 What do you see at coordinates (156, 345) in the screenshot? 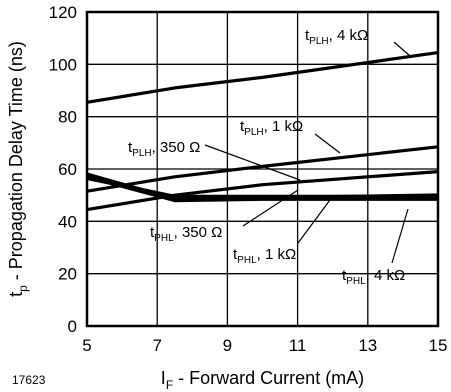
I see `x-tick-label: 7` at bounding box center [156, 345].